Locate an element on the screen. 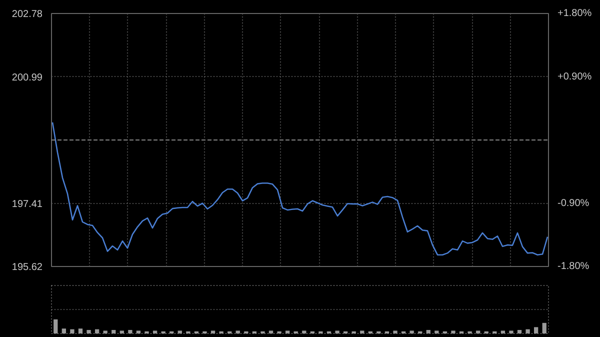  y-tick-label: 202.78 is located at coordinates (27, 14).